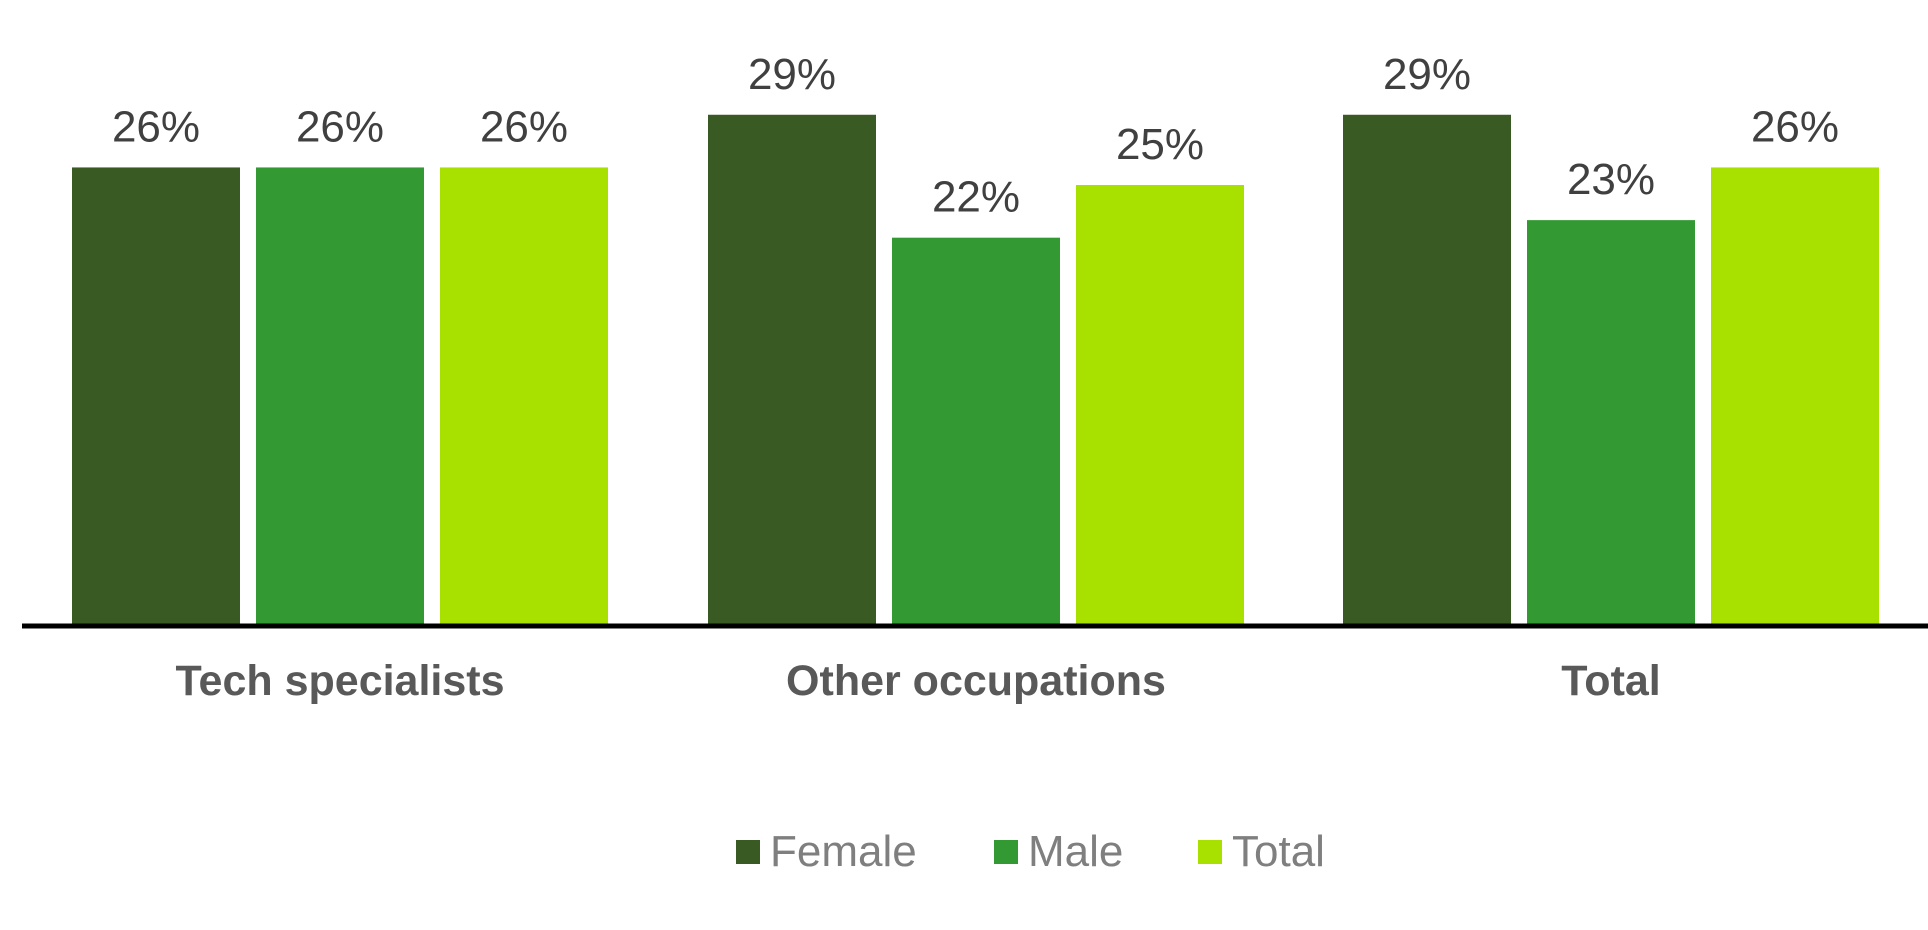  I want to click on category-label-other-occupations: Other occupations, so click(976, 681).